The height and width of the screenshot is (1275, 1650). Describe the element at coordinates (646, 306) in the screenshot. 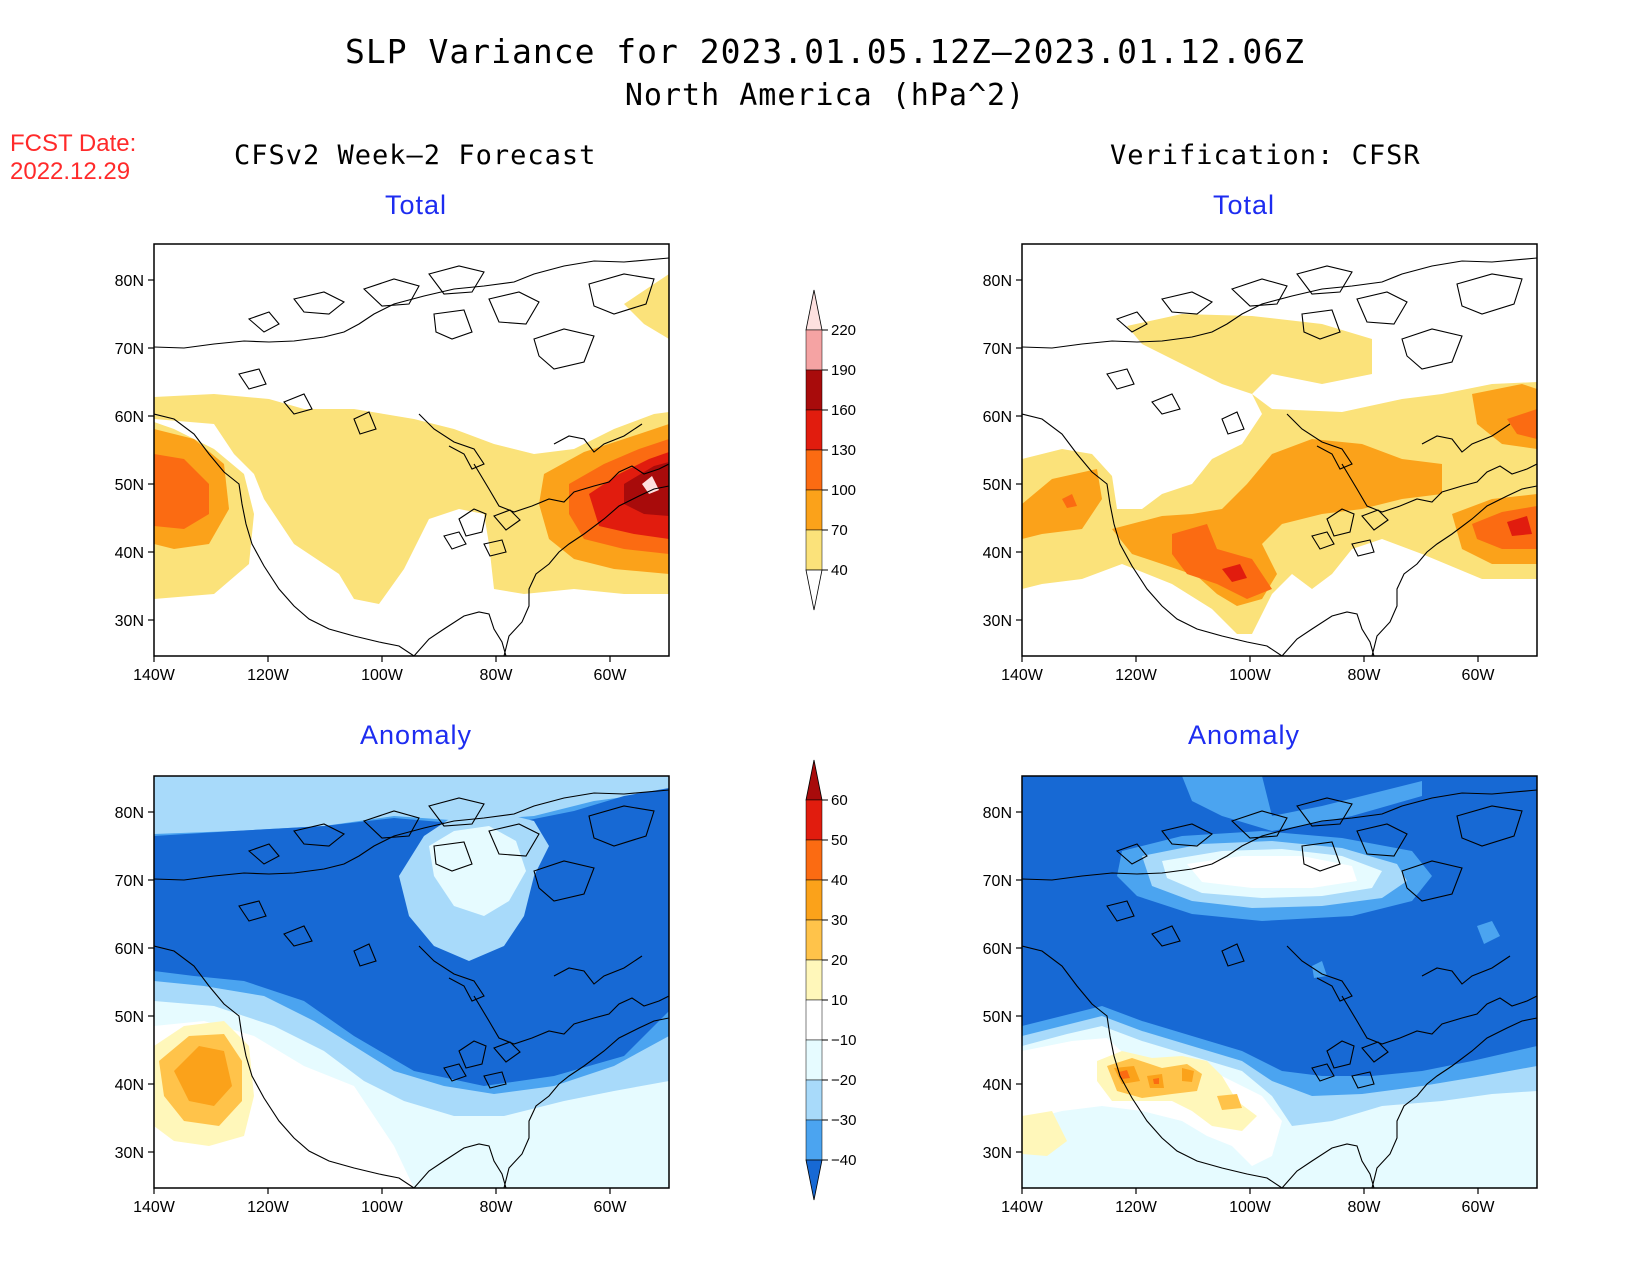

I see `total-contour-40-greenland` at that location.